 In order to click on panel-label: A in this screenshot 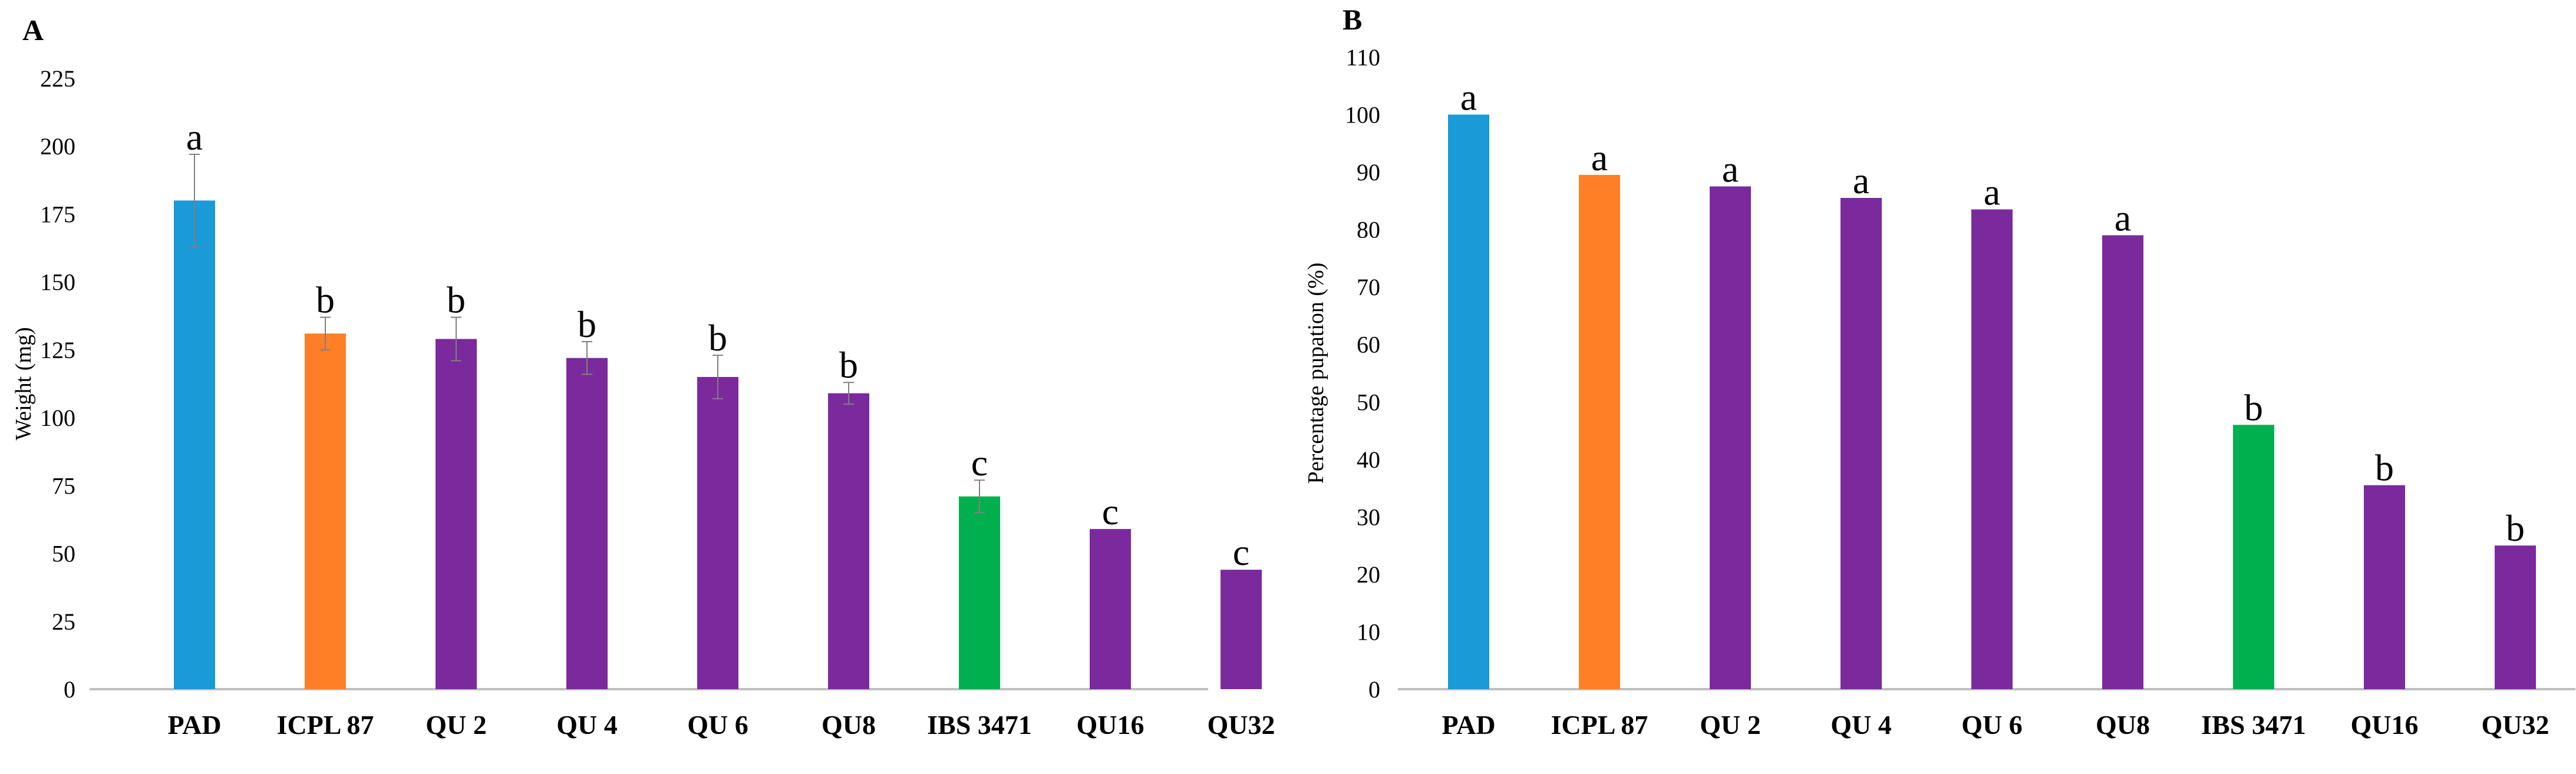, I will do `click(33, 30)`.